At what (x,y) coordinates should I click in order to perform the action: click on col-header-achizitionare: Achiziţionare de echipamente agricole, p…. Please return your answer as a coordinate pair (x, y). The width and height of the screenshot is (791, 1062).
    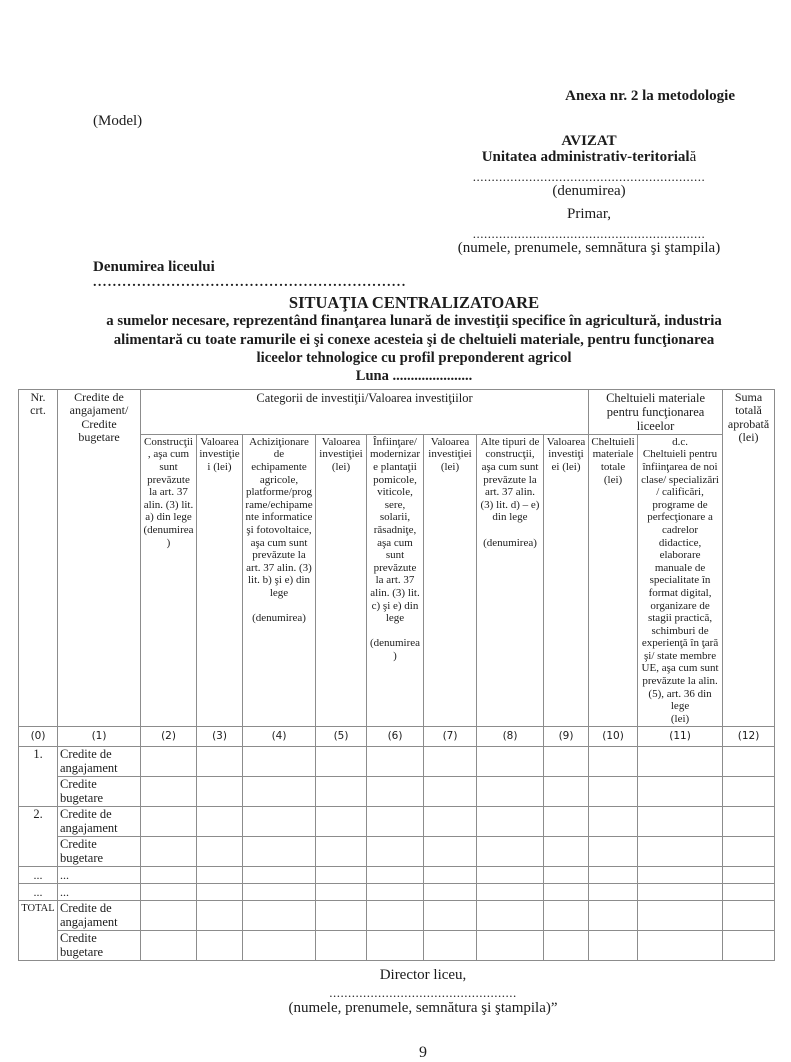
    Looking at the image, I should click on (279, 580).